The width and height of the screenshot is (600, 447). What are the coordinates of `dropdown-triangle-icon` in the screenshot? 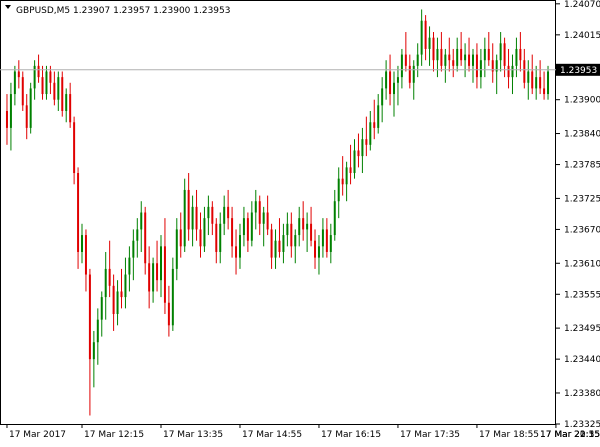 It's located at (8, 7).